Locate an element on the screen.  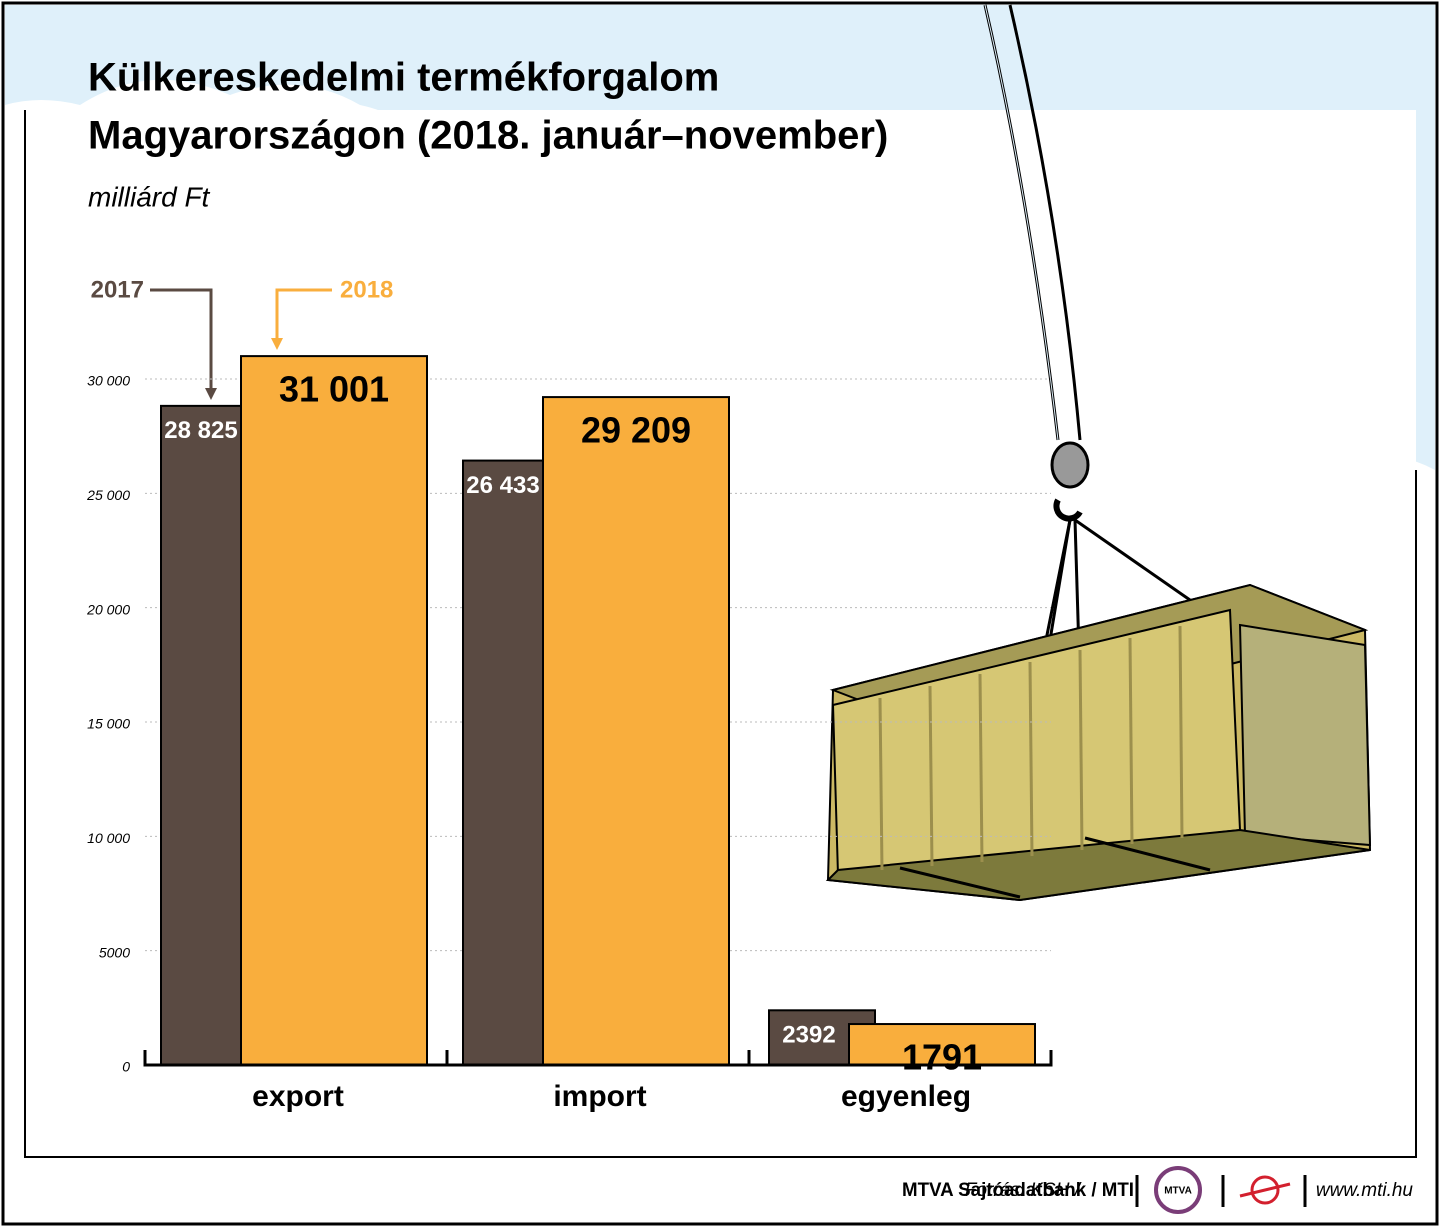
y-tick-label: 0 is located at coordinates (126, 1067).